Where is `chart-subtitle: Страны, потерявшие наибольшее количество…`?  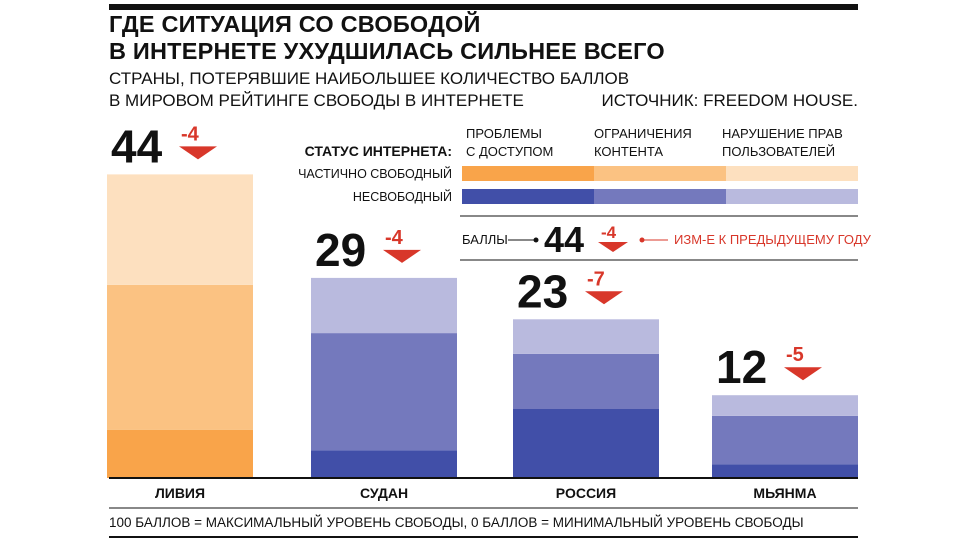 chart-subtitle: Страны, потерявшие наибольшее количество… is located at coordinates (419, 90).